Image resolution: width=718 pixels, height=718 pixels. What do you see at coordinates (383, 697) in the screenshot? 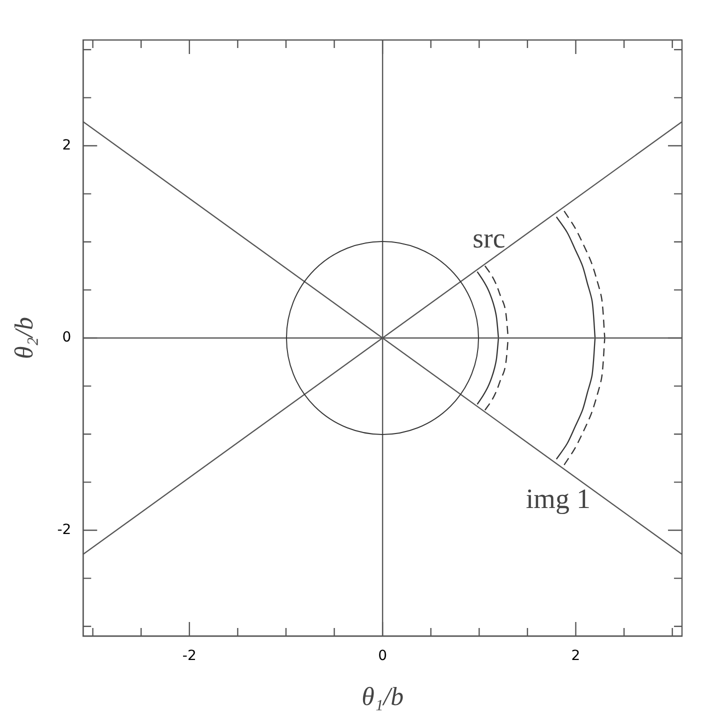
I see `x-axis-title: θ₁/b` at bounding box center [383, 697].